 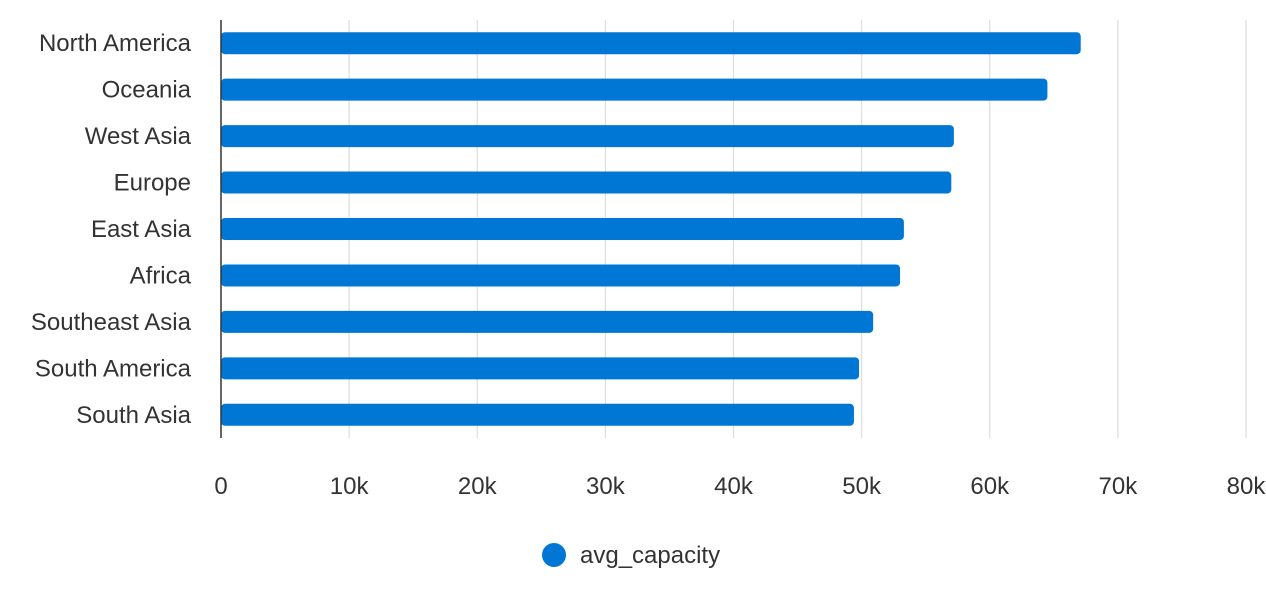 I want to click on x-tick-label: 0, so click(x=220, y=486).